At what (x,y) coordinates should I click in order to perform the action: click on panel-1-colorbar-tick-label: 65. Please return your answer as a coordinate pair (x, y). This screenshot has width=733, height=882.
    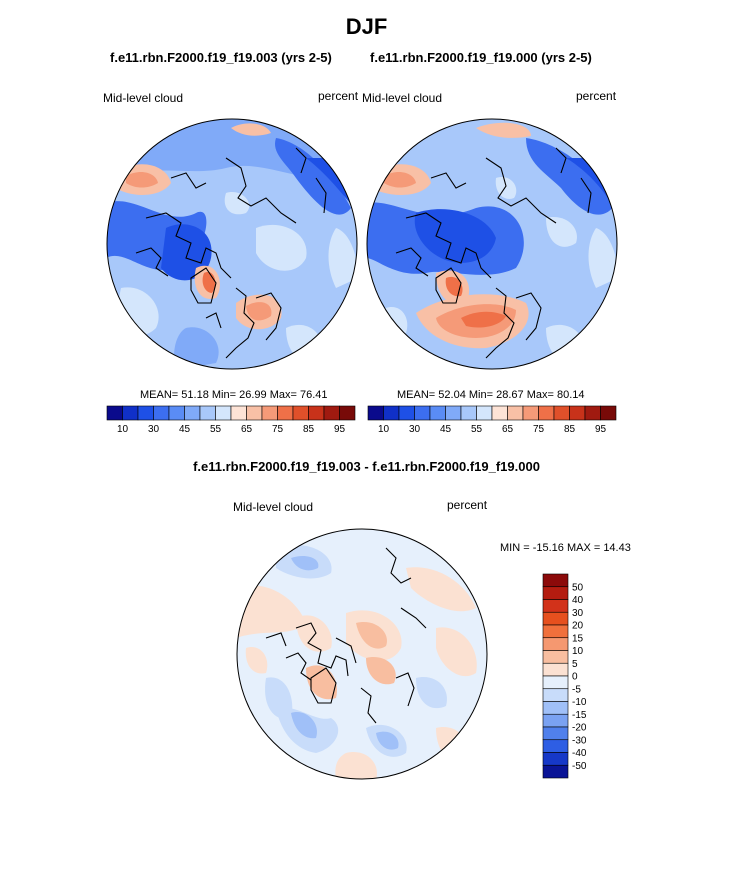
    Looking at the image, I should click on (247, 429).